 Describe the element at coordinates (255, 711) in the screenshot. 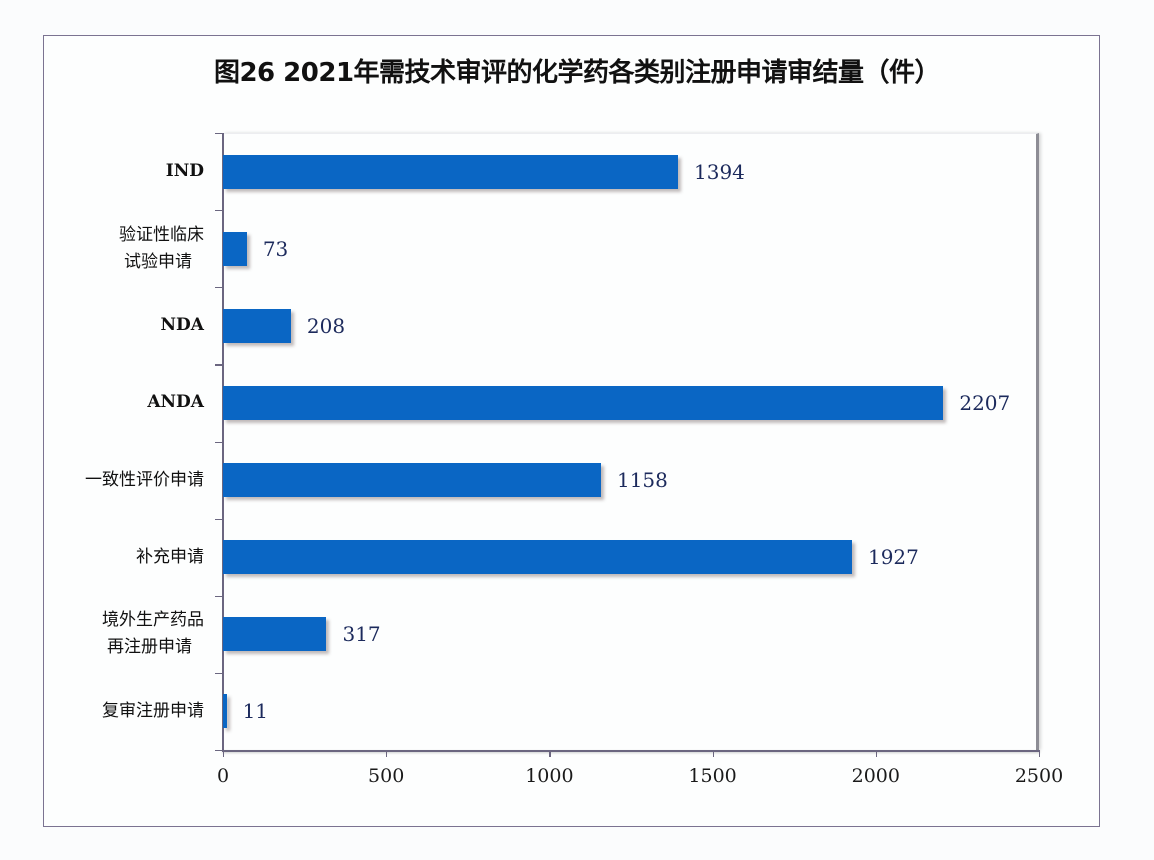

I see `value-label: 11` at that location.